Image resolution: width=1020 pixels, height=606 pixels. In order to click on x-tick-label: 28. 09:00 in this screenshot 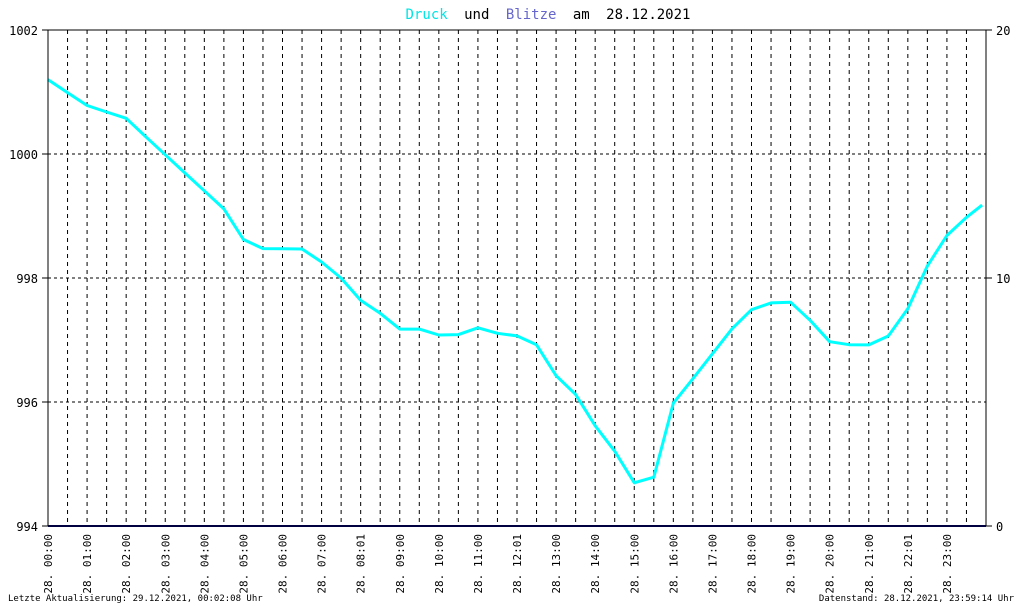, I will do `click(400, 564)`.